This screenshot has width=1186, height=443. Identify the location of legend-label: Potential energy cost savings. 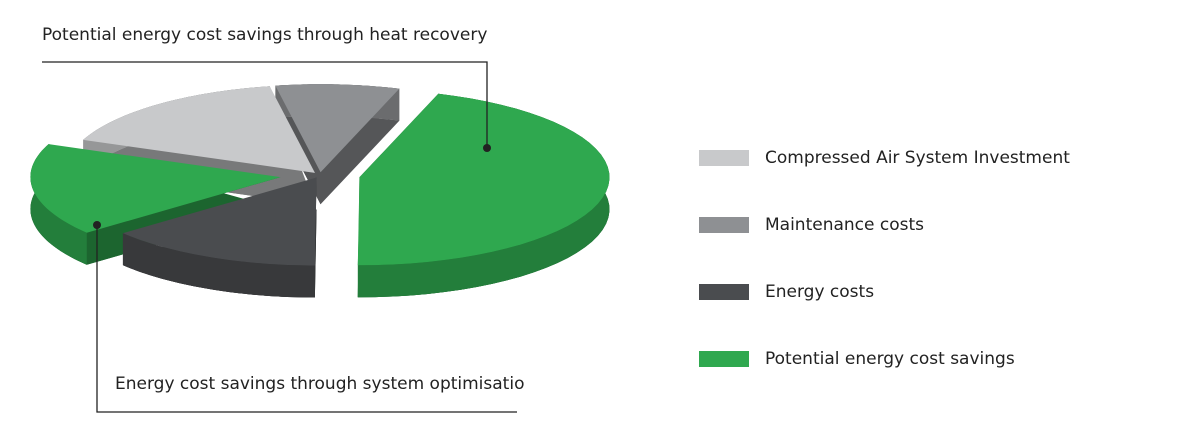
(890, 359).